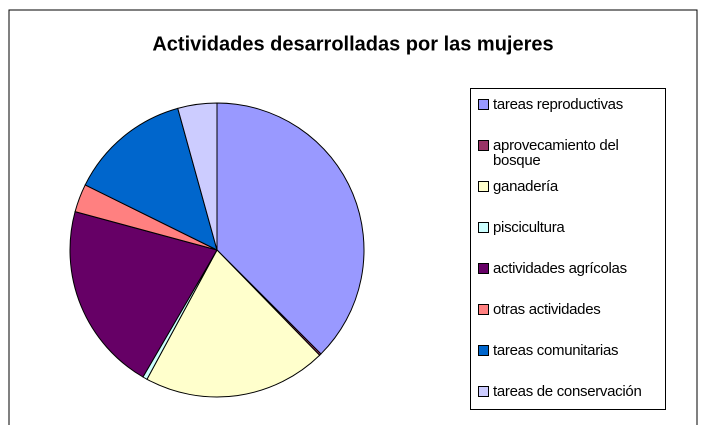  What do you see at coordinates (556, 153) in the screenshot?
I see `legend-label: aprovecamiento del bosque` at bounding box center [556, 153].